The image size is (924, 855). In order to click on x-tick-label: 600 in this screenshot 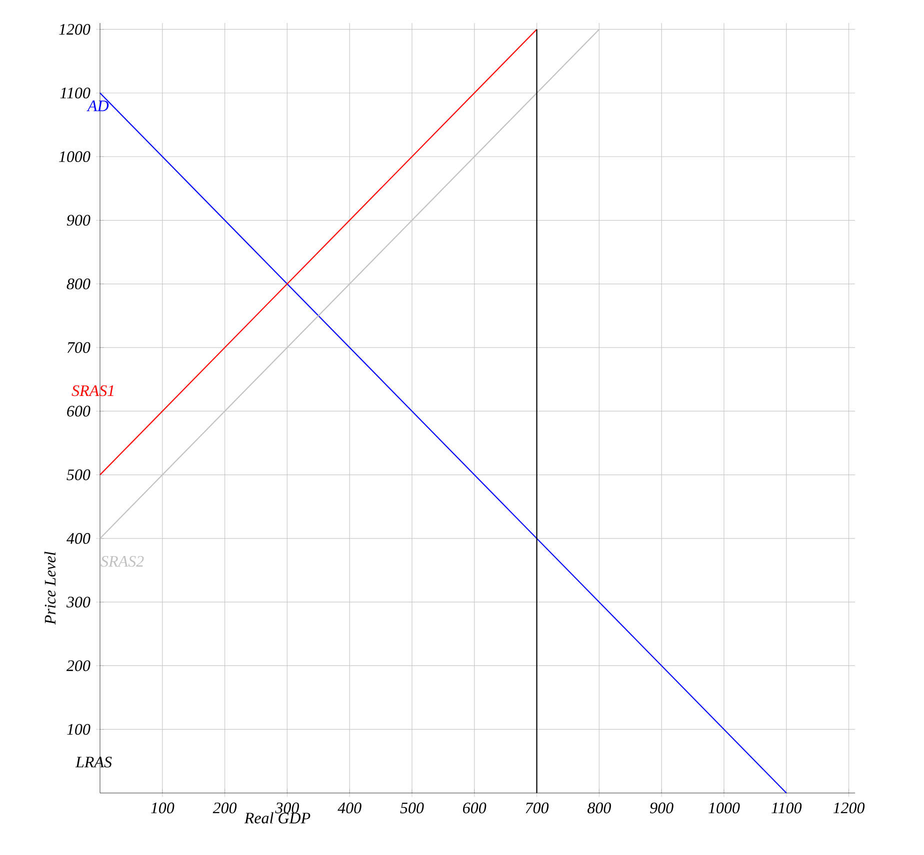, I will do `click(474, 808)`.